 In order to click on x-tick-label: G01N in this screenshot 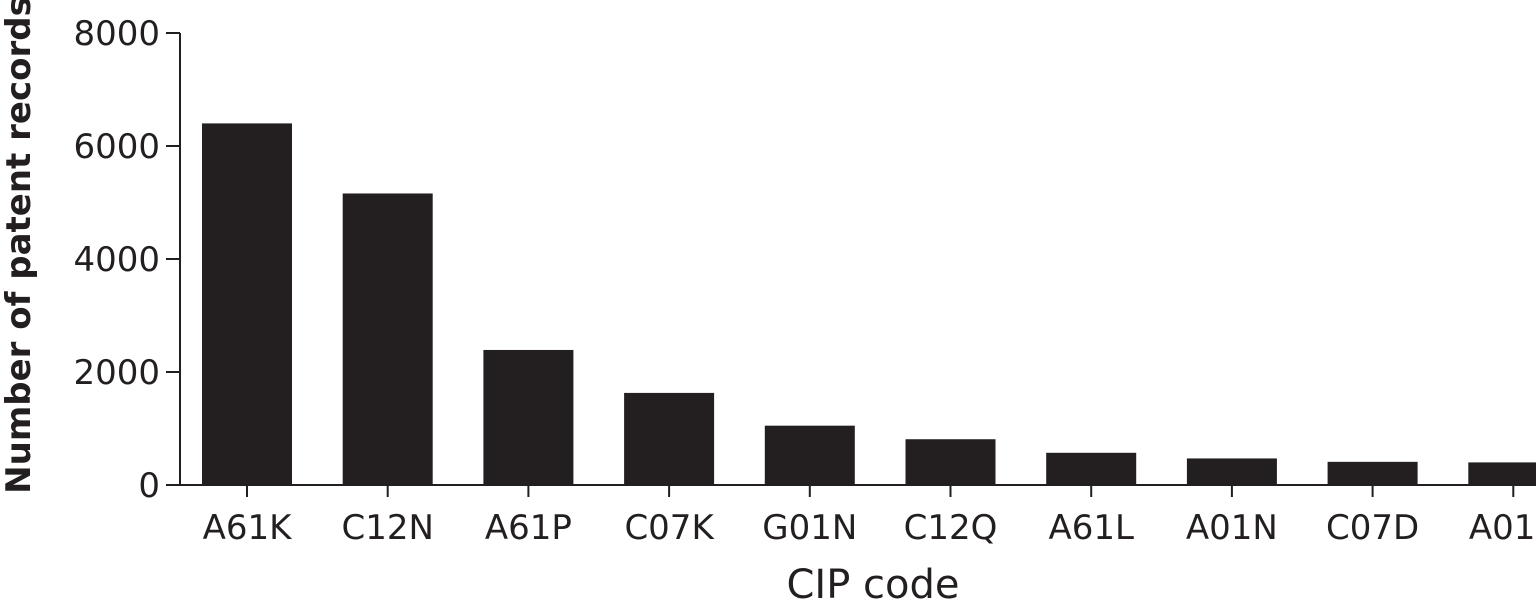, I will do `click(809, 528)`.